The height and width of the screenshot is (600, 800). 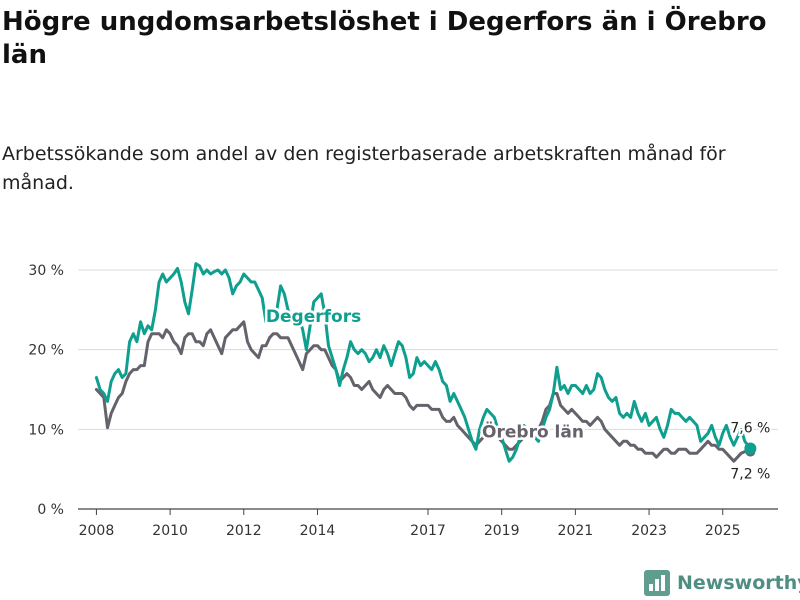 What do you see at coordinates (46, 430) in the screenshot?
I see `y-tick-label: 10 %` at bounding box center [46, 430].